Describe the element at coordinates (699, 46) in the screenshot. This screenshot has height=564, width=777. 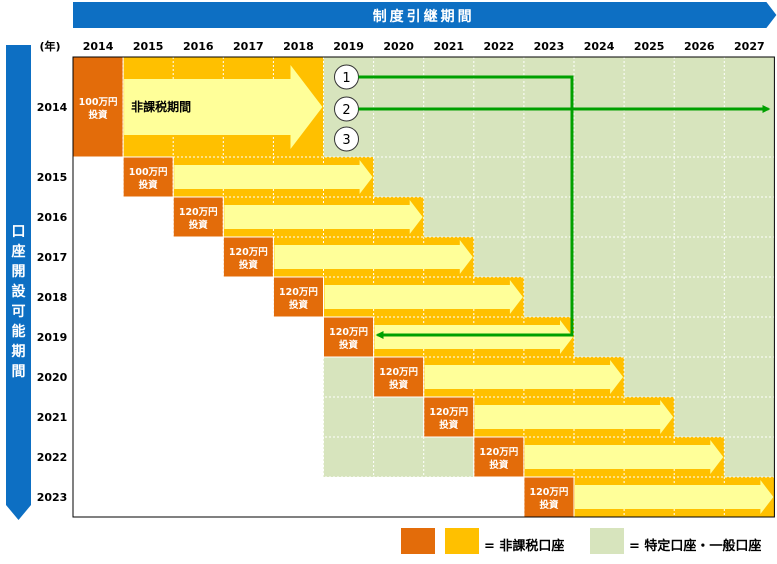
I see `column-year-2026: 2026` at that location.